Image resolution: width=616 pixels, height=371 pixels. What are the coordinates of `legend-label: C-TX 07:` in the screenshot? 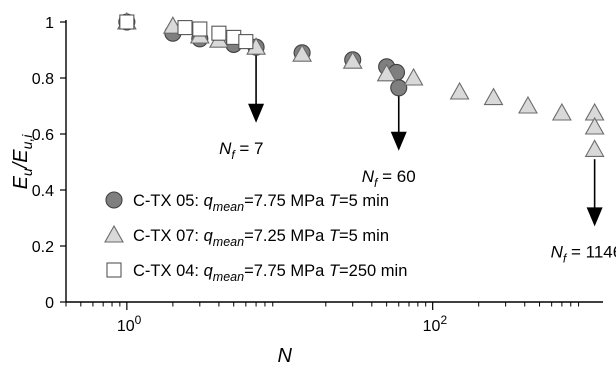 It's located at (168, 236).